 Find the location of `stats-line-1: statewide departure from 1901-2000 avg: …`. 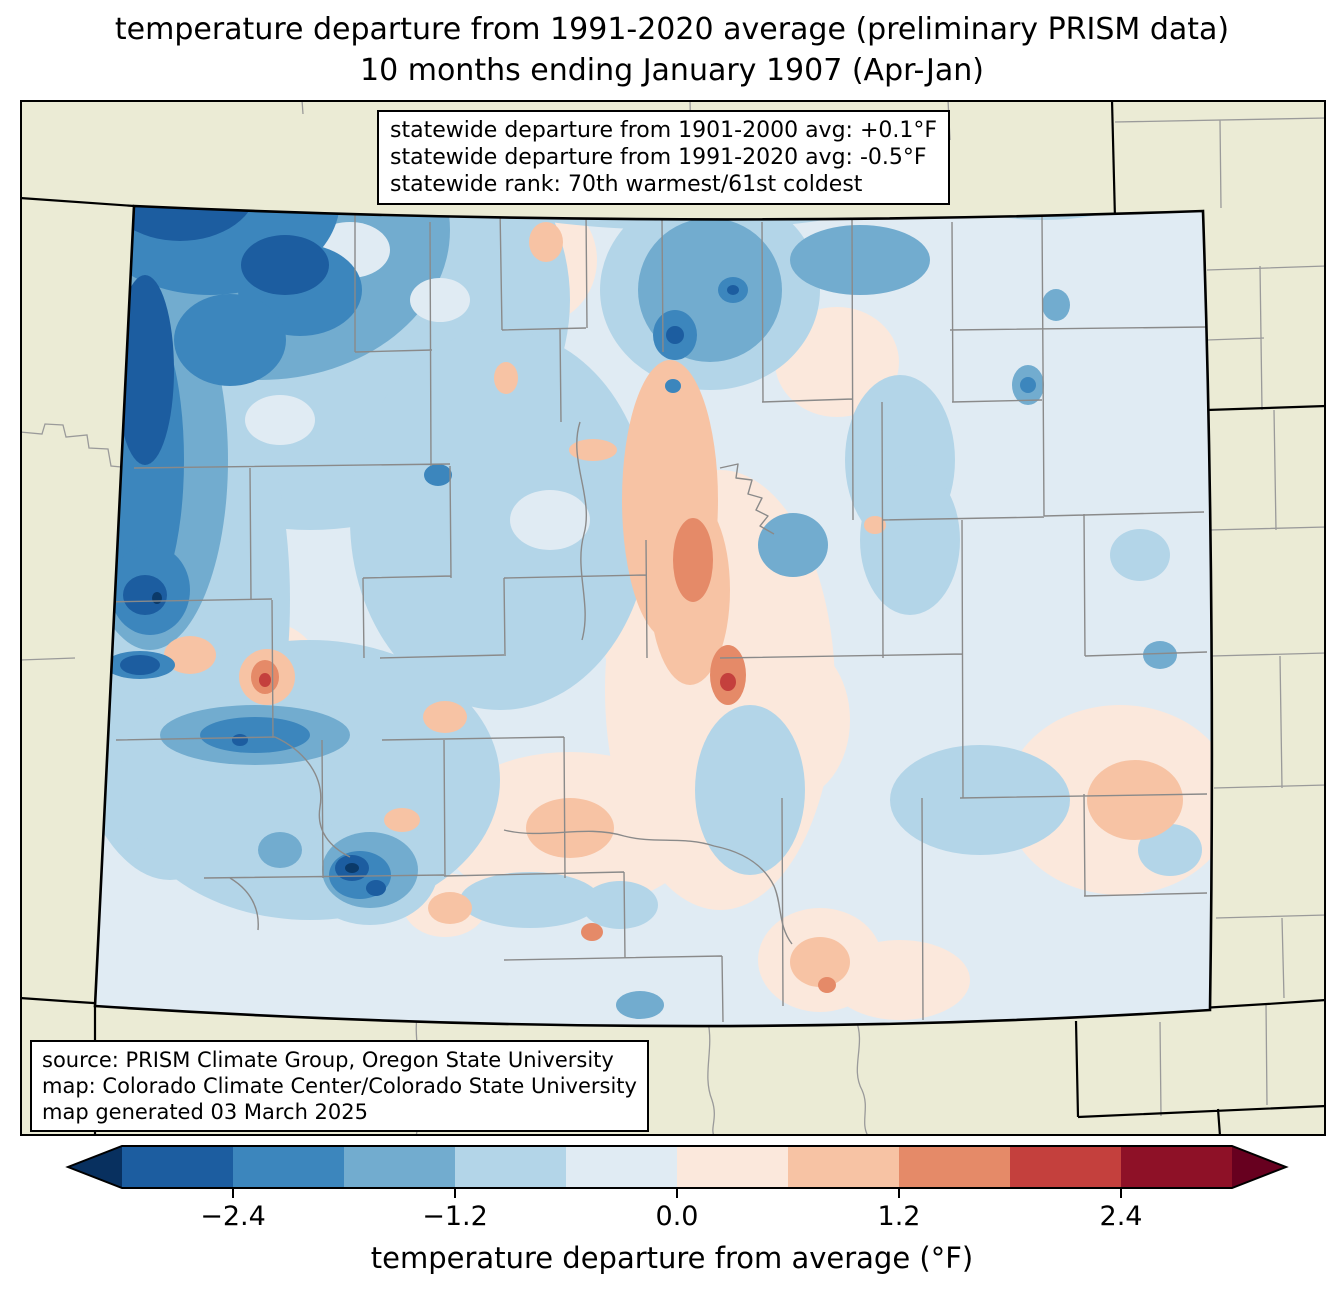

stats-line-1: statewide departure from 1901-2000 avg: … is located at coordinates (664, 130).